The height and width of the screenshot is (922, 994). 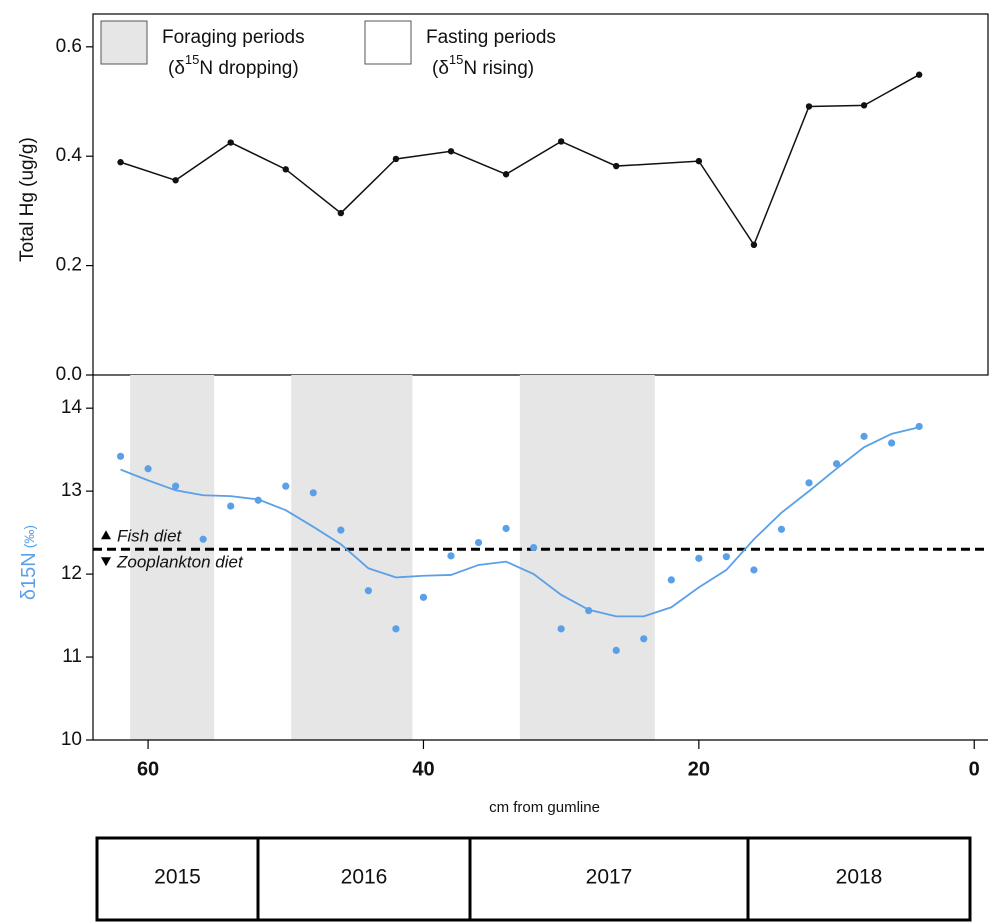 I want to click on up-arrow, so click(x=106, y=535).